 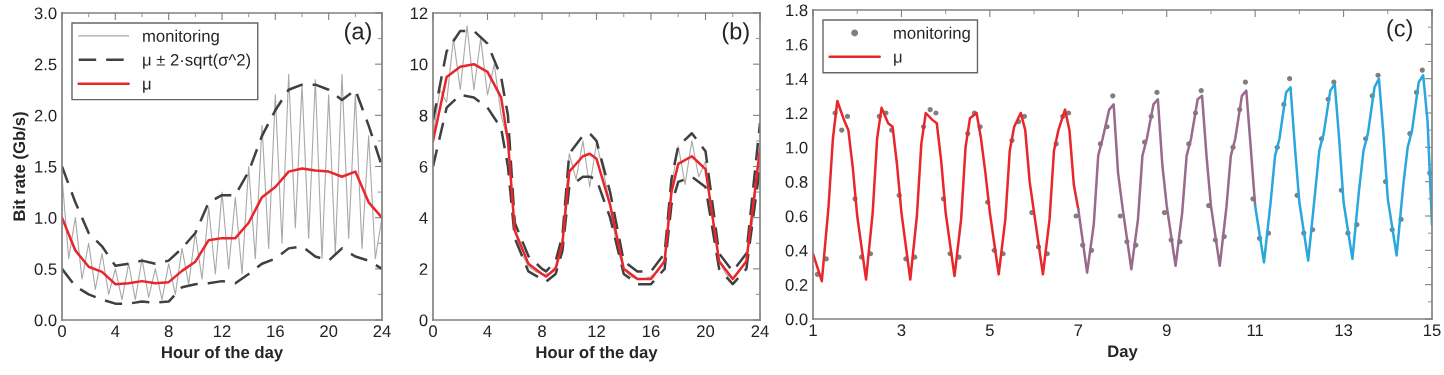 What do you see at coordinates (419, 64) in the screenshot?
I see `y-tick-label: 10` at bounding box center [419, 64].